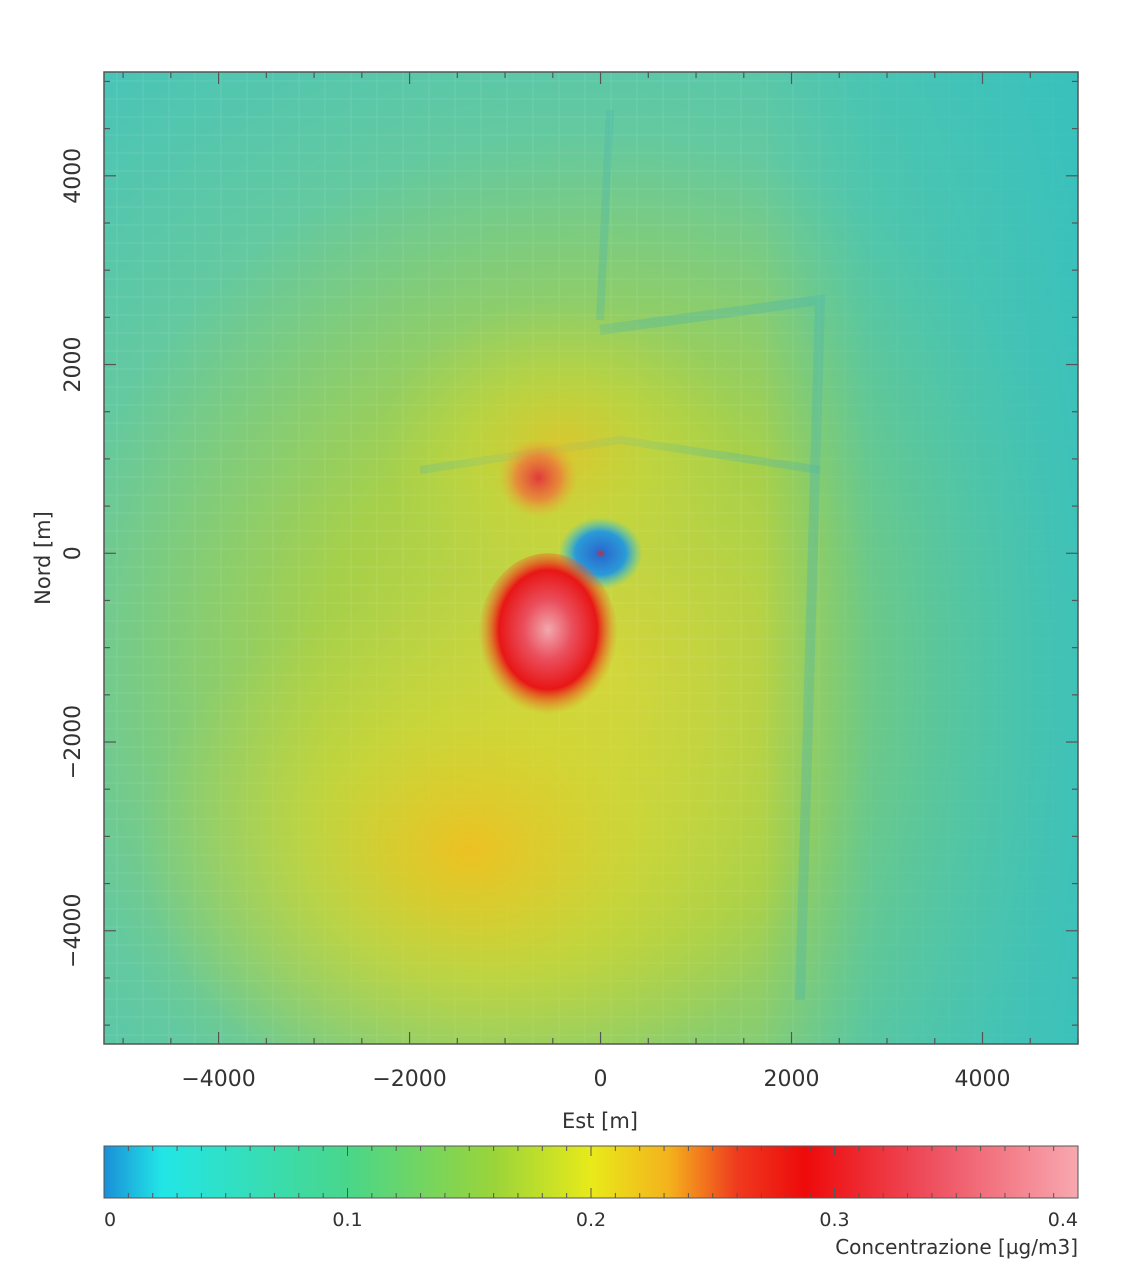 The image size is (1140, 1262). I want to click on x-tick-label: 2000, so click(792, 1079).